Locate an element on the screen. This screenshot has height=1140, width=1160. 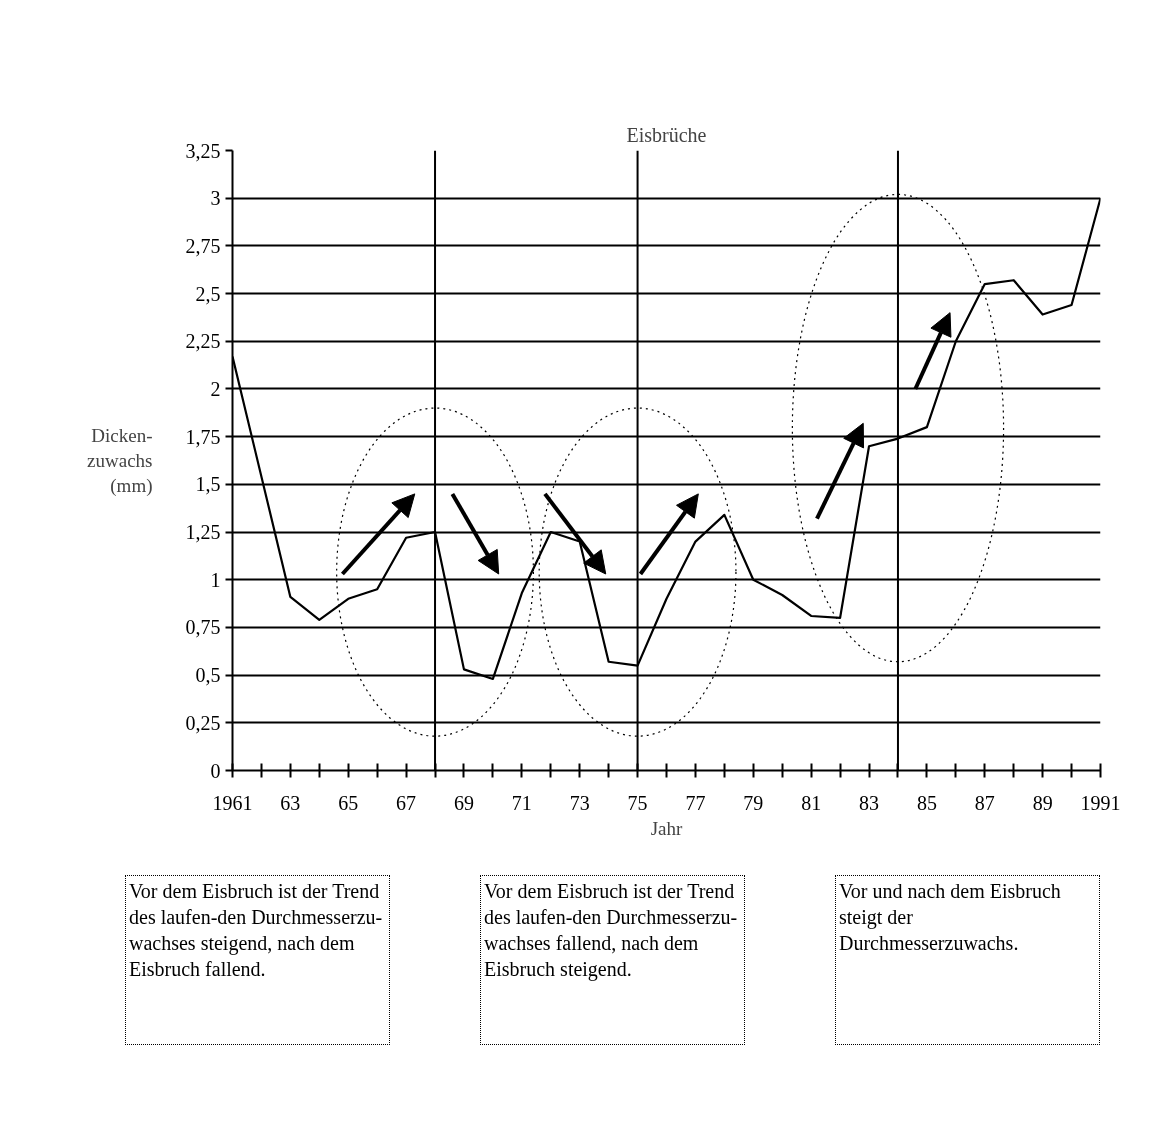
text: Vor dem Eisbruch ist der Trend des laufen-den Durchmesserzu-wachses steigend, nach dem Eisbruch fallend. is located at coordinates (256, 930).